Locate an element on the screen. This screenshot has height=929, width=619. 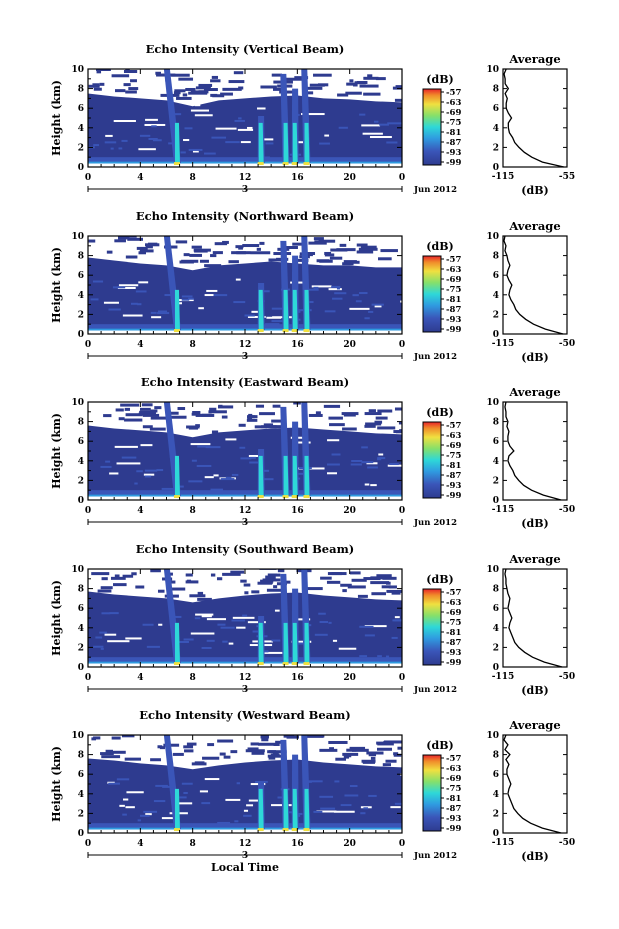
rain-surface is located at coordinates (260, 830).